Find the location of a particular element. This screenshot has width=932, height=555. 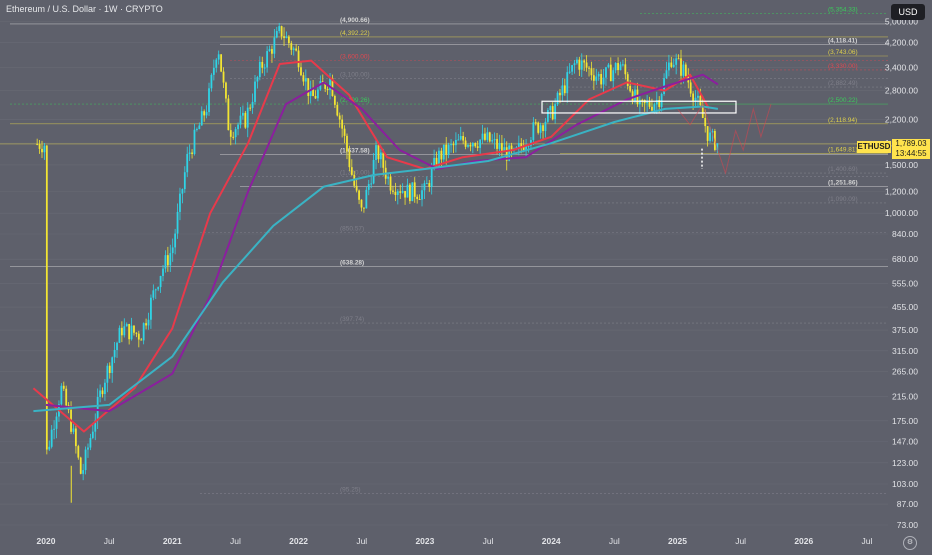

symbol-tag: ETHUSD is located at coordinates (874, 147).